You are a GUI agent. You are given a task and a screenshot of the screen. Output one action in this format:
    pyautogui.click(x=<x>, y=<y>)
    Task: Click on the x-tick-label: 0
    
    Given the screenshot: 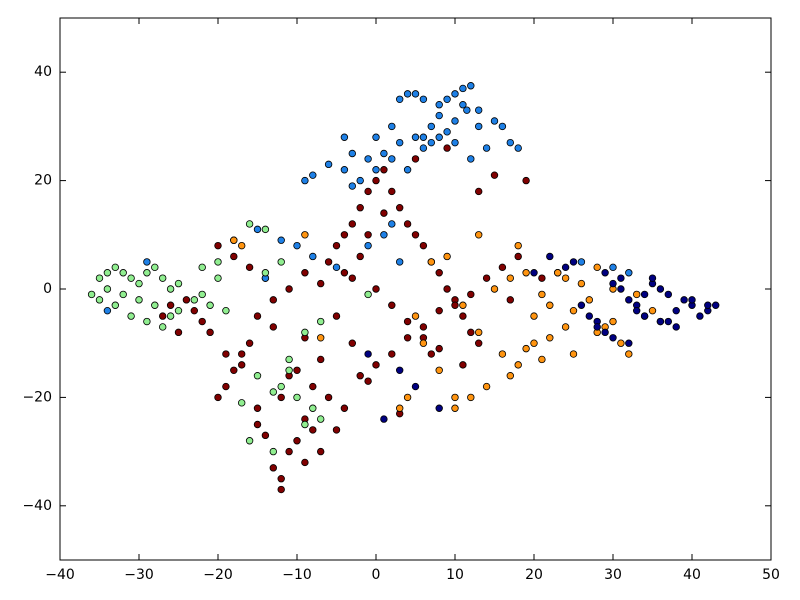 What is the action you would take?
    pyautogui.click(x=376, y=575)
    